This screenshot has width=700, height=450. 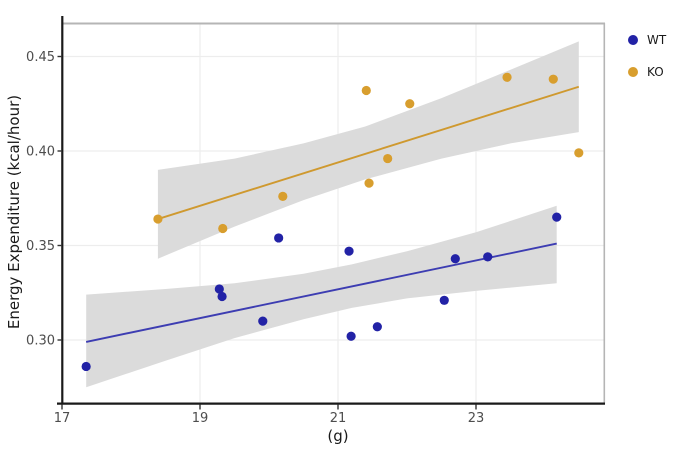 What do you see at coordinates (40, 57) in the screenshot?
I see `svg-text: 0.45` at bounding box center [40, 57].